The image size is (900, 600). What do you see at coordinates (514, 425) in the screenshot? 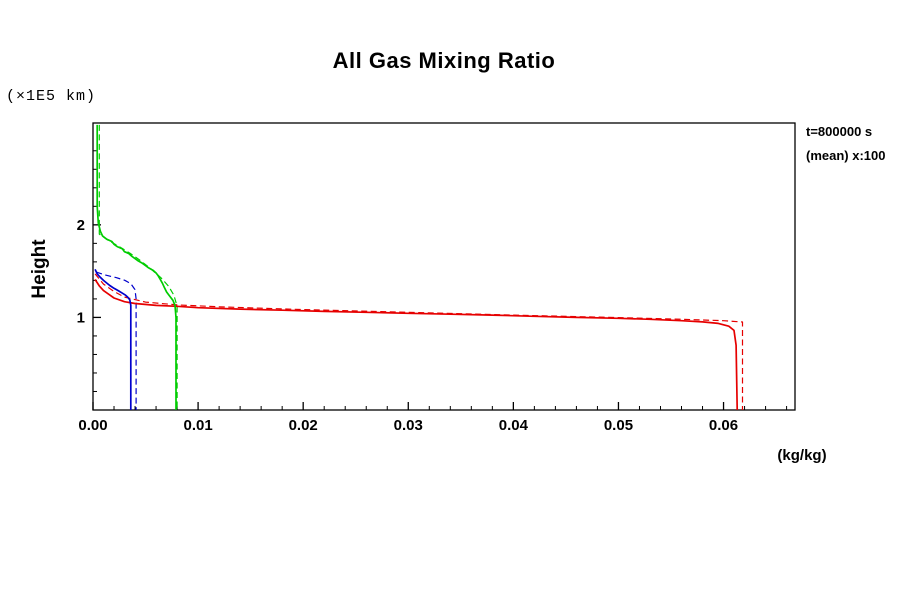
I see `x-tick-label: 0.04` at bounding box center [514, 425].